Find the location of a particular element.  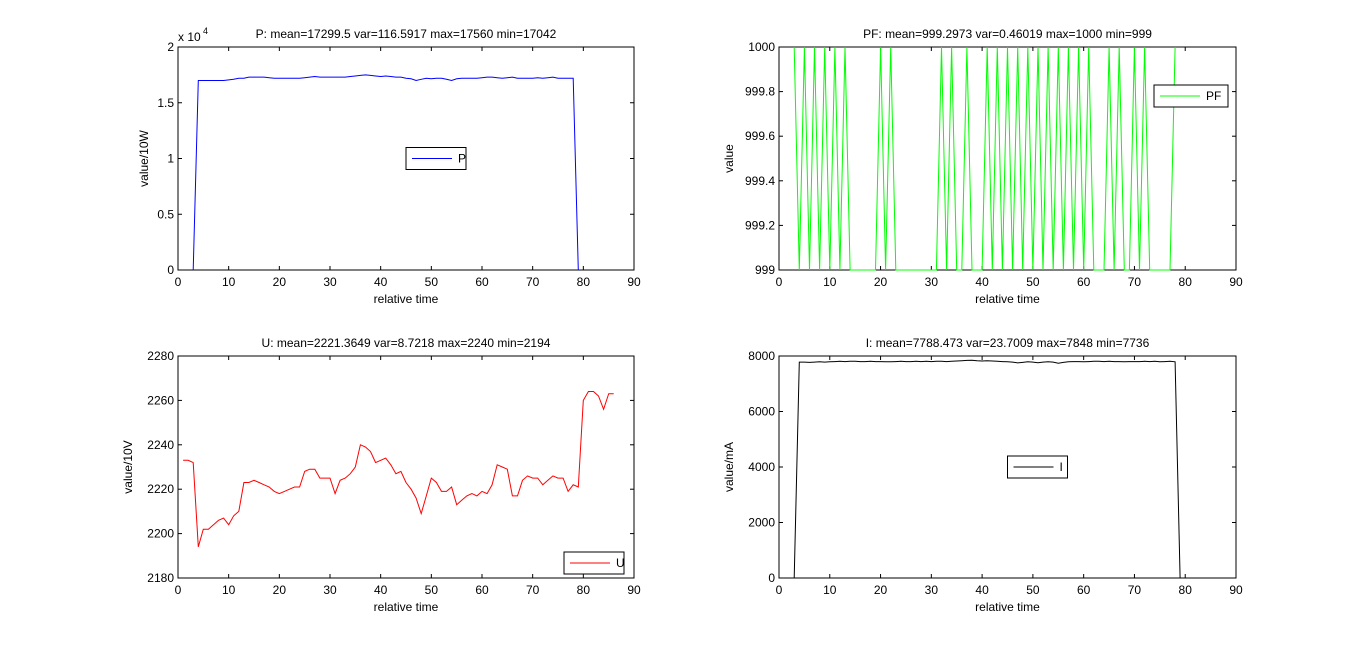

y-tick-label: 2180 is located at coordinates (160, 578).